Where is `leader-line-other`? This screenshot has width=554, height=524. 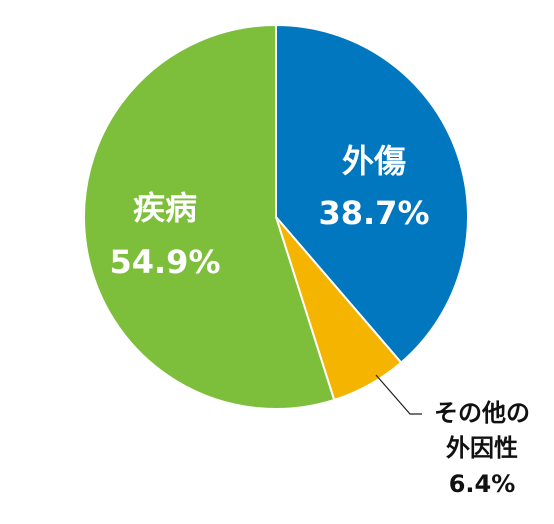
leader-line-other is located at coordinates (398, 394).